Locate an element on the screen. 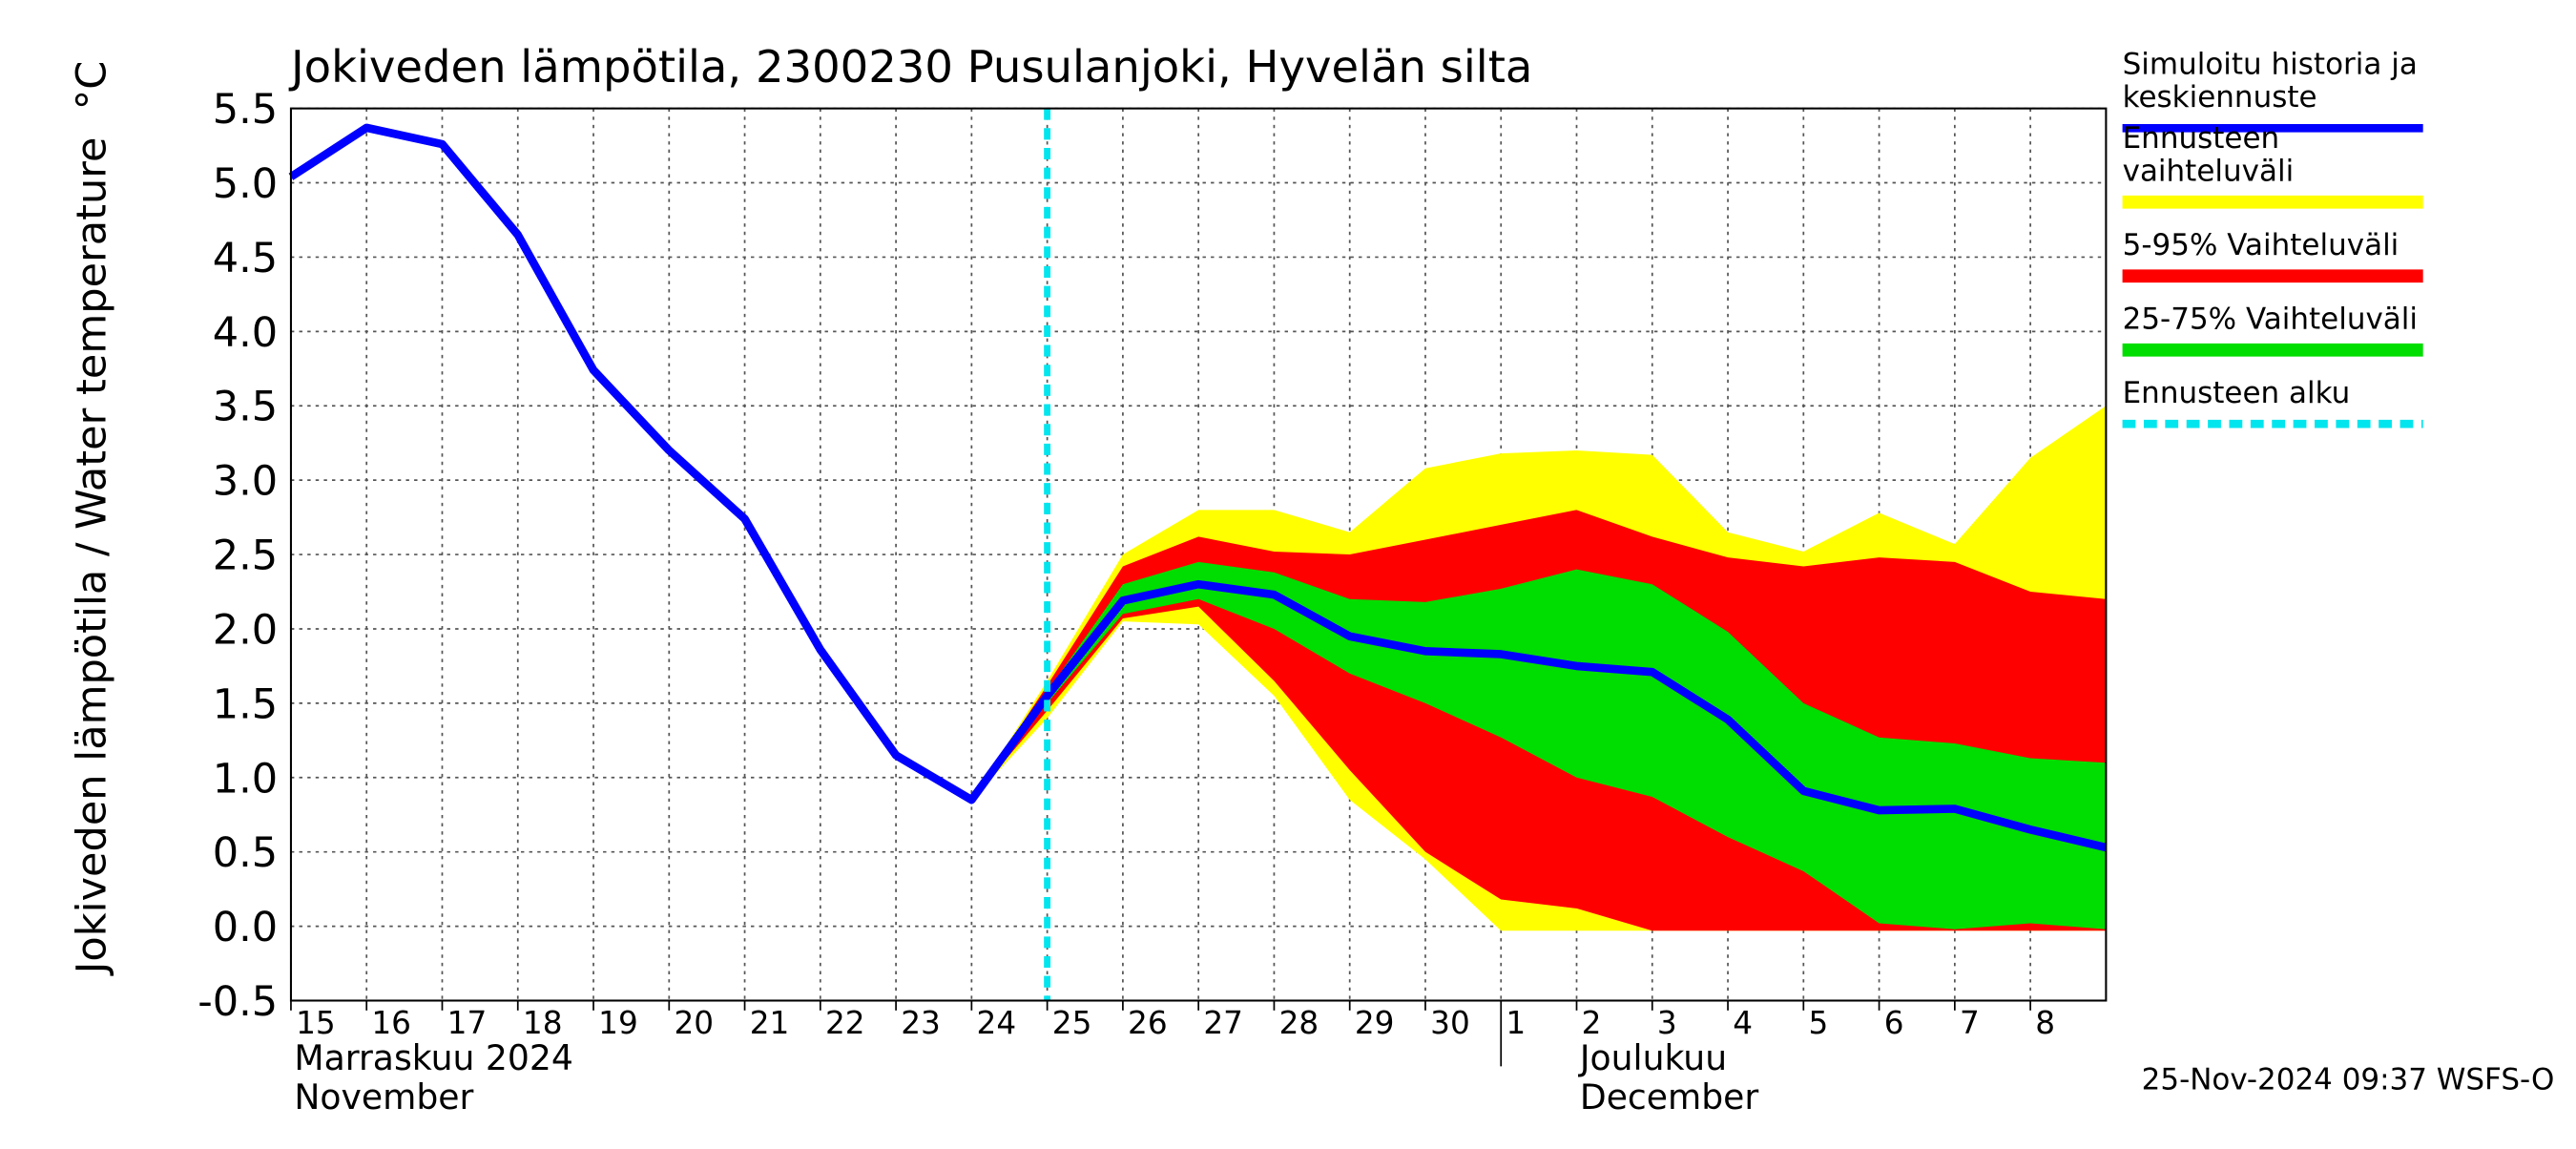 This screenshot has width=2576, height=1149. x-tick-label: 1 is located at coordinates (1516, 1023).